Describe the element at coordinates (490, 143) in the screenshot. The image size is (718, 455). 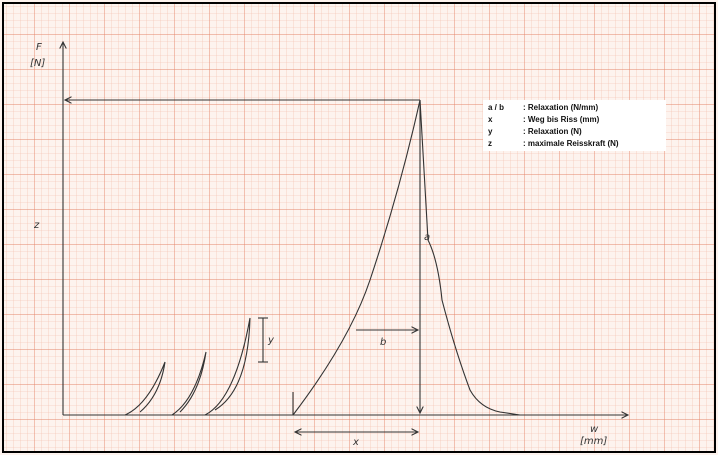
I see `legend-key: z` at that location.